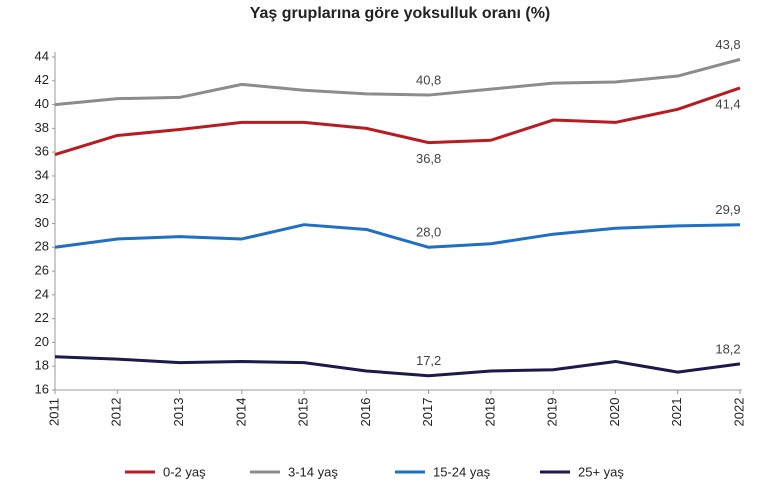 The width and height of the screenshot is (758, 491). What do you see at coordinates (614, 412) in the screenshot?
I see `x-tick-label: 2020` at bounding box center [614, 412].